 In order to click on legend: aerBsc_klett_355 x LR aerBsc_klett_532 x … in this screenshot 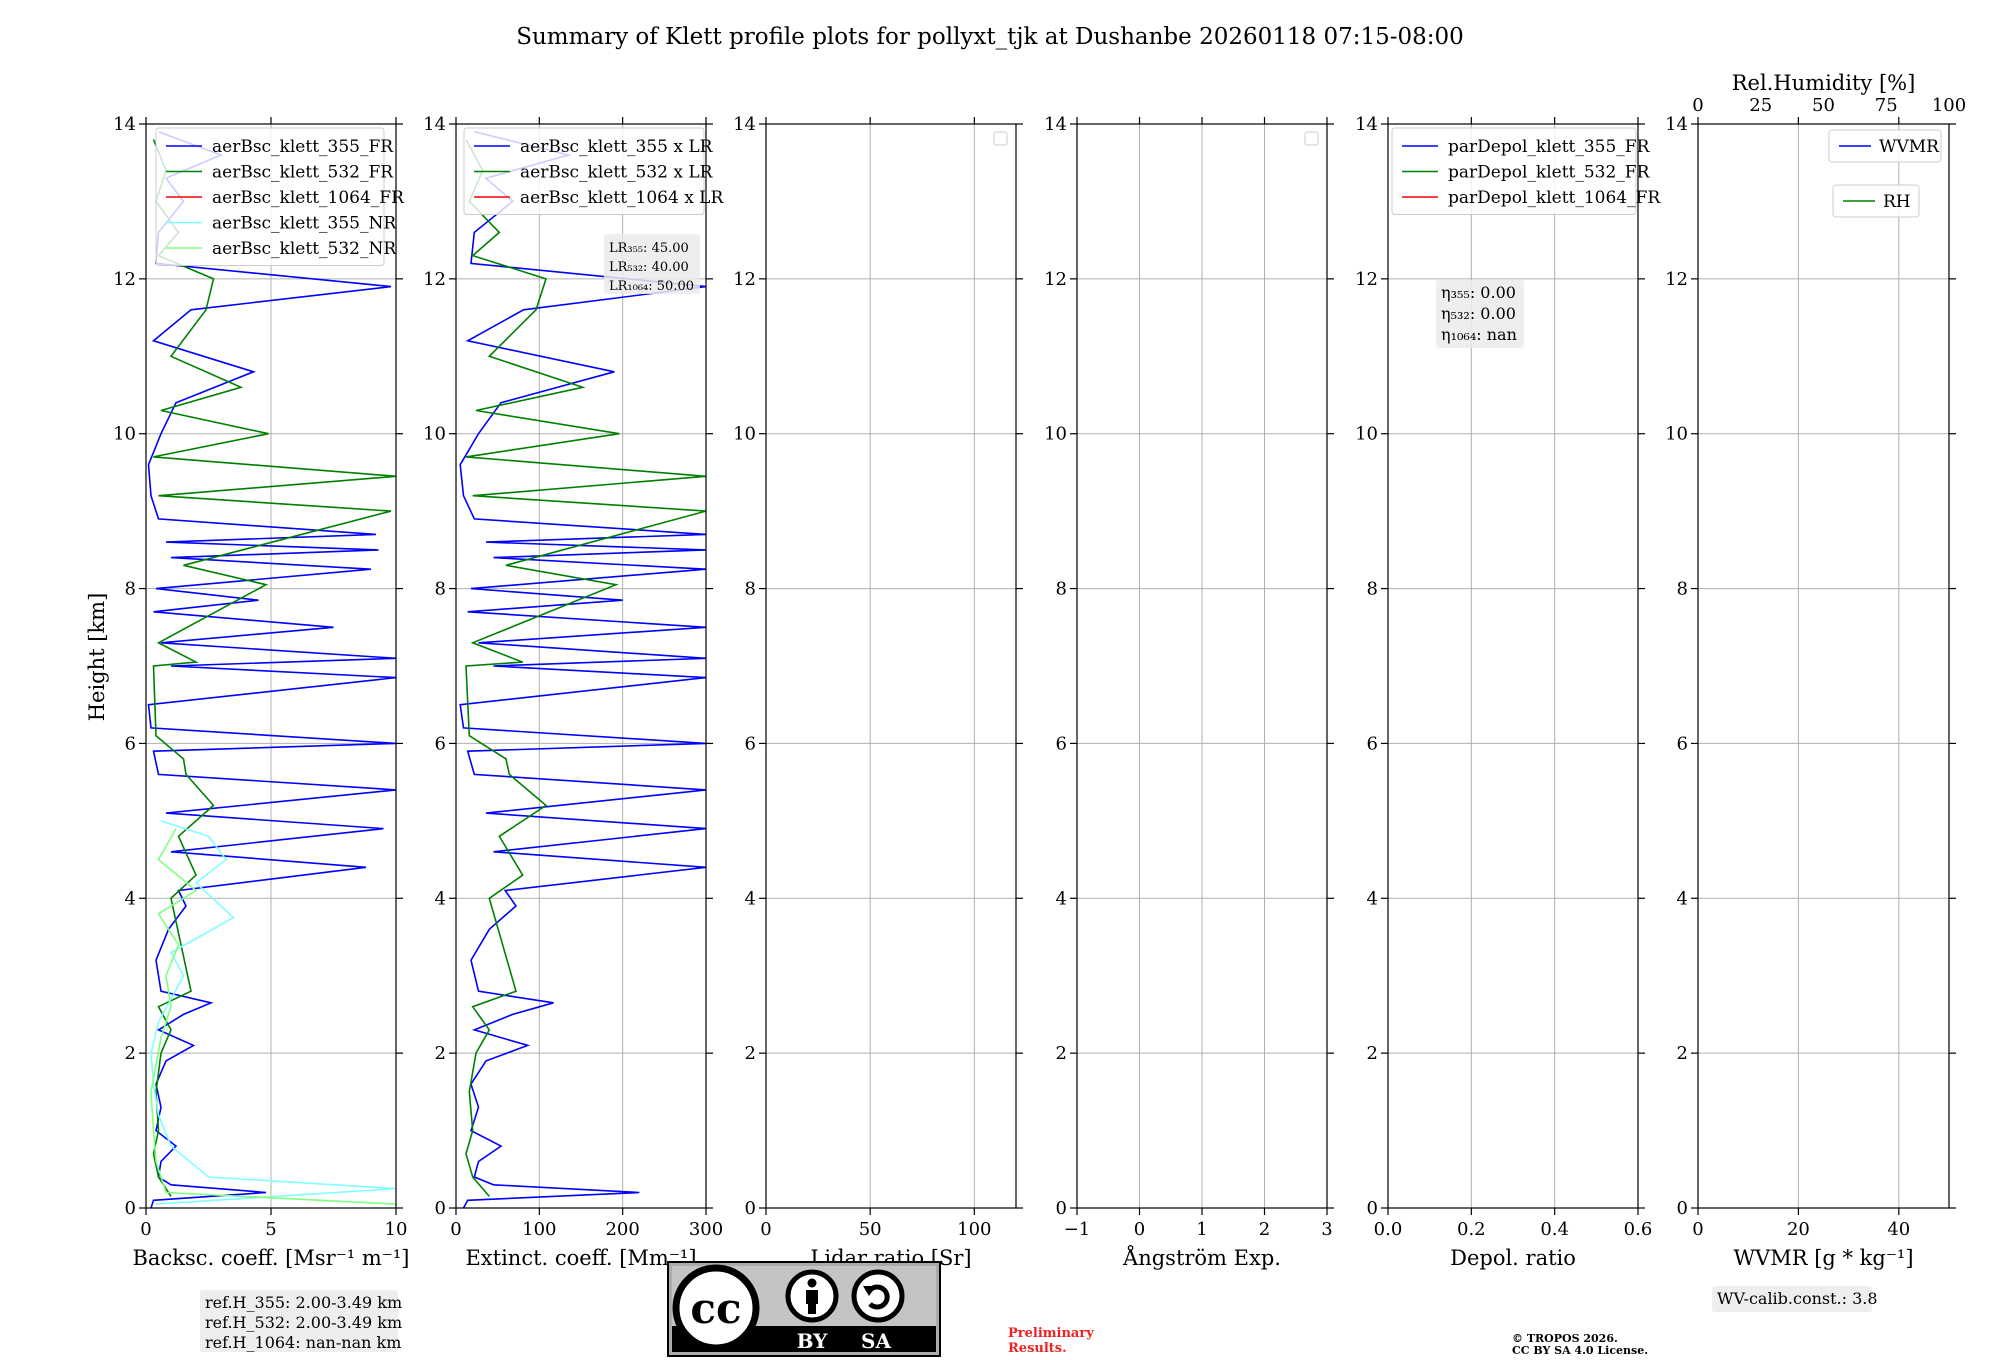, I will do `click(593, 171)`.